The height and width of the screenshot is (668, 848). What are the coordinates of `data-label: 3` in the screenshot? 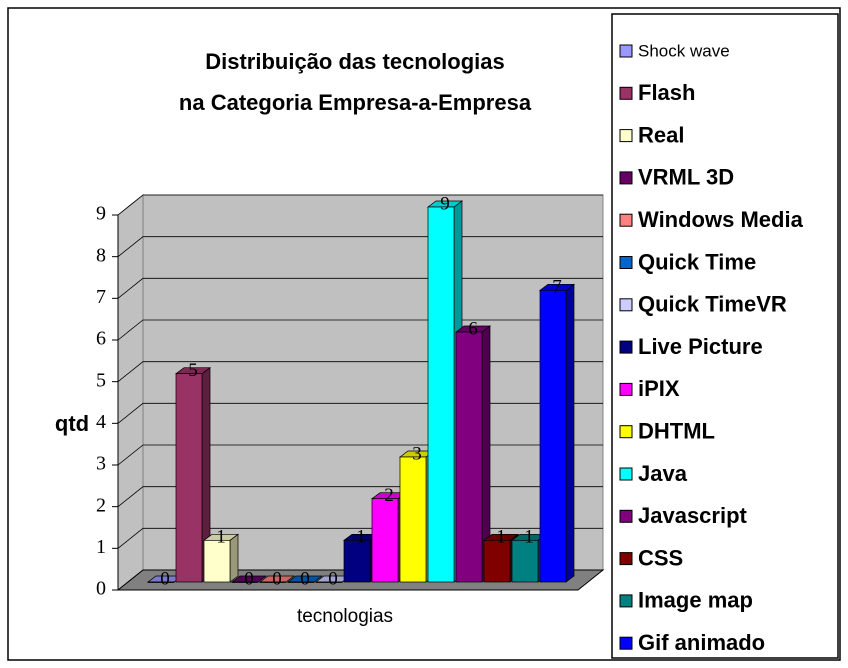 It's located at (417, 453).